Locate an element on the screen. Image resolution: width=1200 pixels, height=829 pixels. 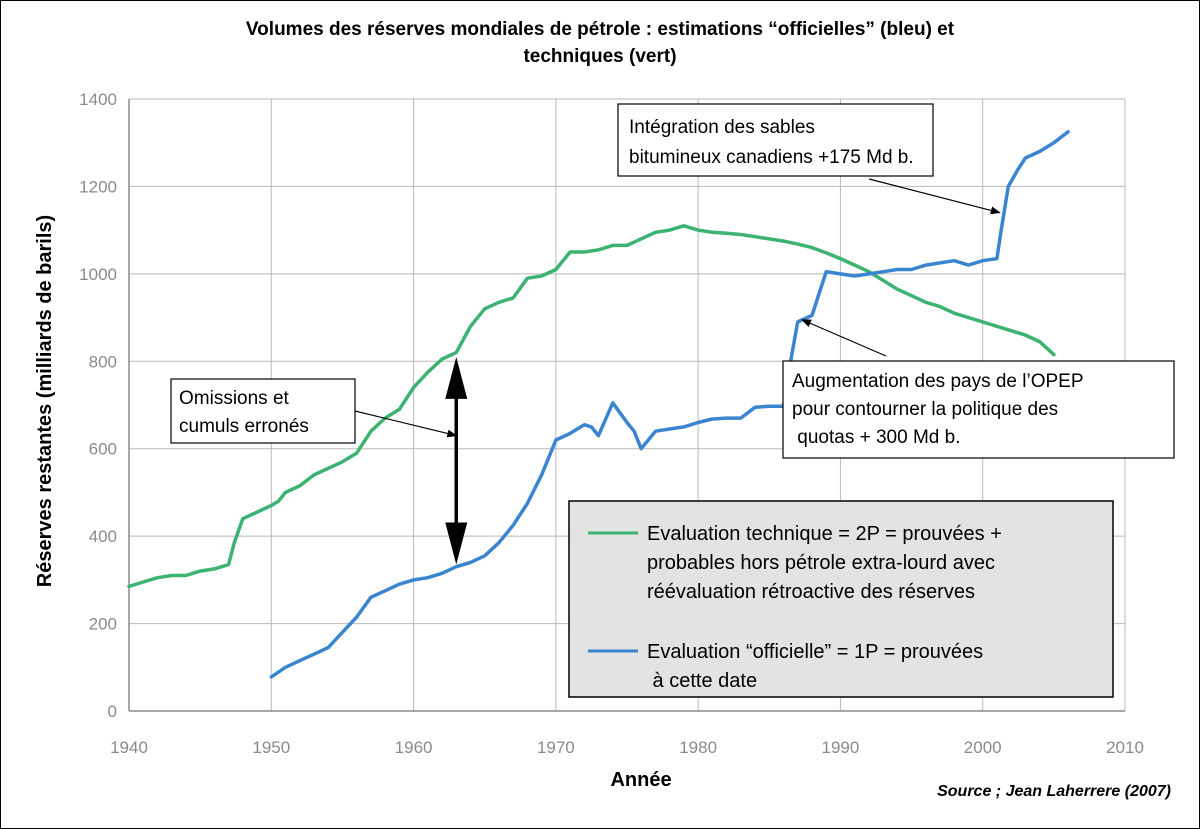
y-axis-label: Réserves restantes (milliards de barils) is located at coordinates (45, 401).